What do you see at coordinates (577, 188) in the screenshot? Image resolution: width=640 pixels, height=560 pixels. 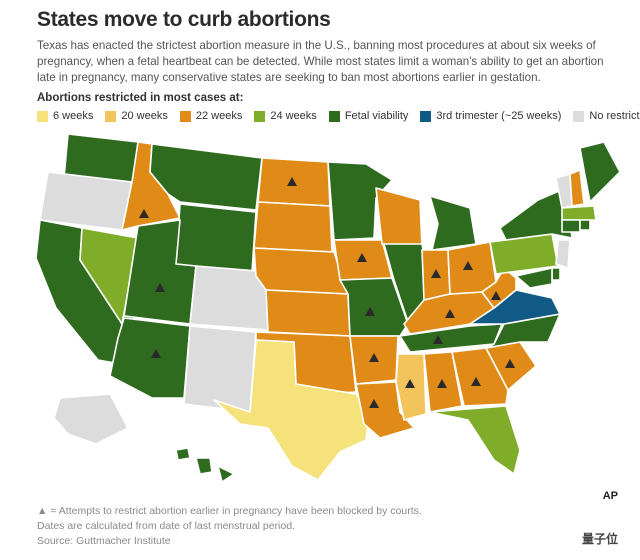 I see `state-nh` at bounding box center [577, 188].